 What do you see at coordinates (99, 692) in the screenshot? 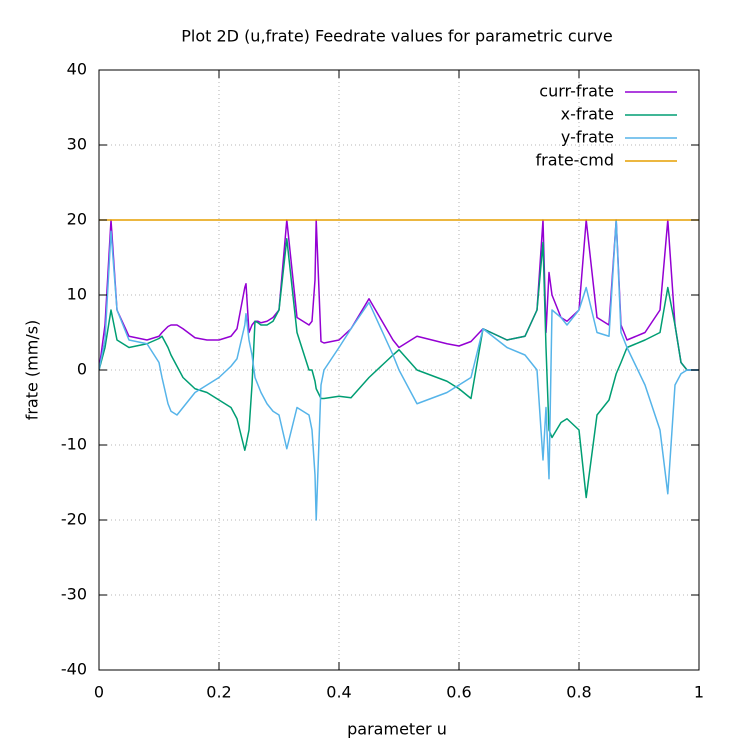
I see `x-tick-label: 0` at bounding box center [99, 692].